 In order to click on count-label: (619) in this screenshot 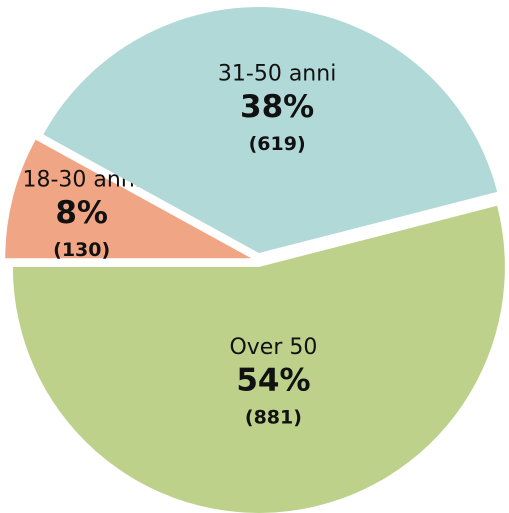, I will do `click(277, 144)`.